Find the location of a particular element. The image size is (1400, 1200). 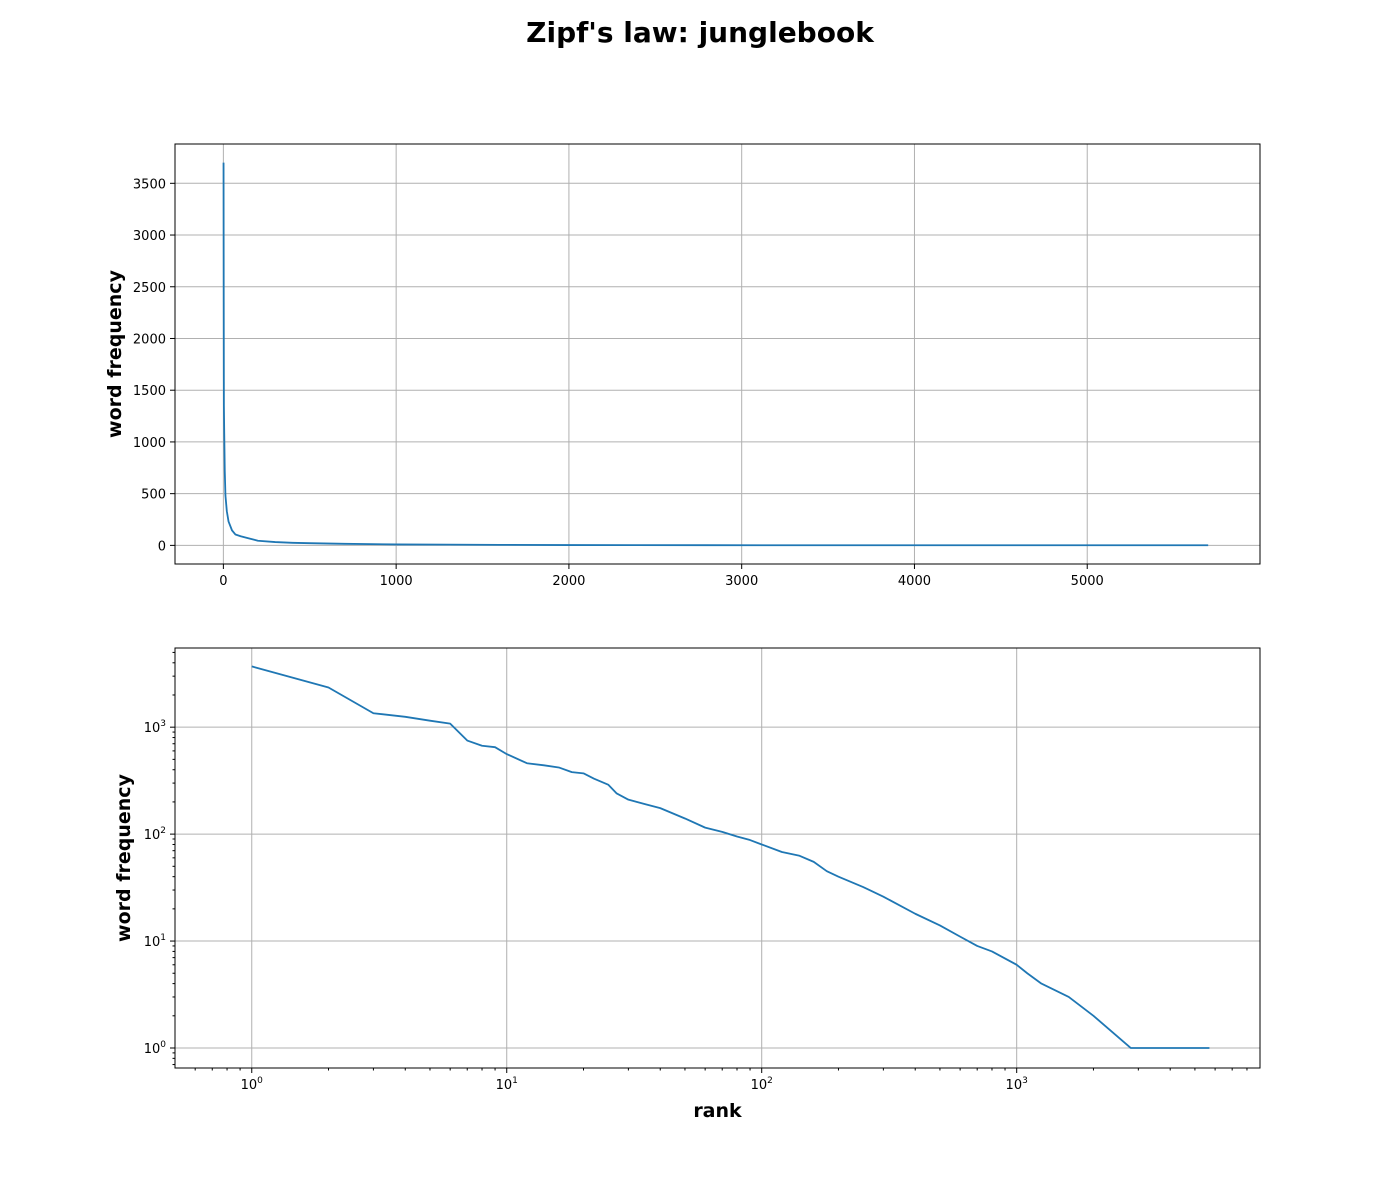

x-tick-label: 10³ is located at coordinates (1017, 1084).